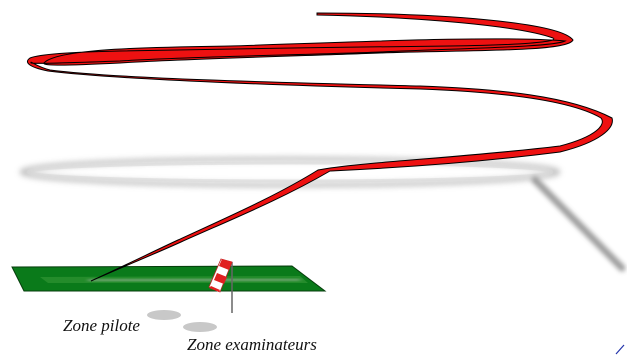  What do you see at coordinates (220, 275) in the screenshot?
I see `windsock-icon` at bounding box center [220, 275].